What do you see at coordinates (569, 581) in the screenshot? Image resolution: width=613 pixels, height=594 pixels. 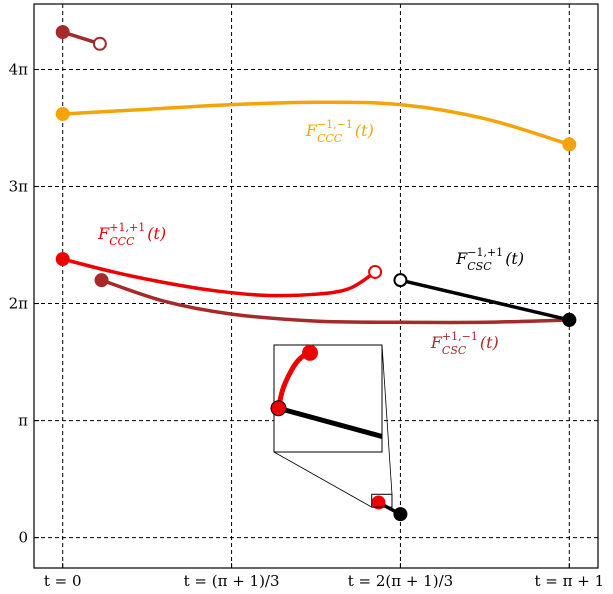 I see `x-tick-label: t = π + 1` at bounding box center [569, 581].